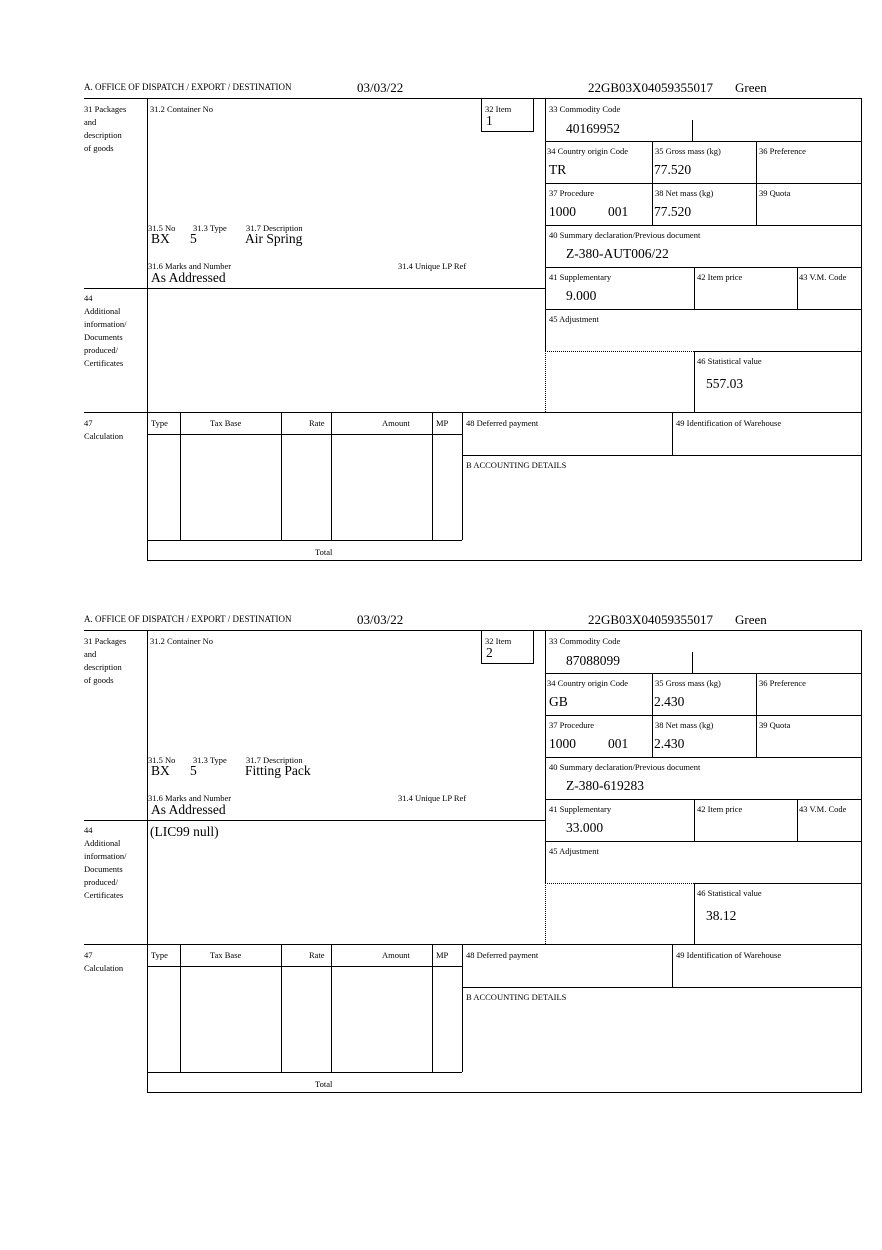 Image resolution: width=882 pixels, height=1250 pixels. What do you see at coordinates (489, 652) in the screenshot?
I see `item-number: 2` at bounding box center [489, 652].